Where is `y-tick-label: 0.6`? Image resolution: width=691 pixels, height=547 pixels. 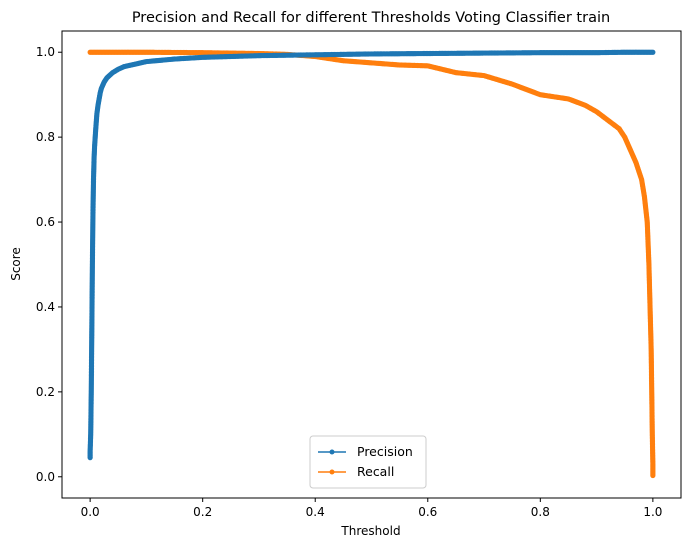
y-tick-label: 0.6 is located at coordinates (45, 222).